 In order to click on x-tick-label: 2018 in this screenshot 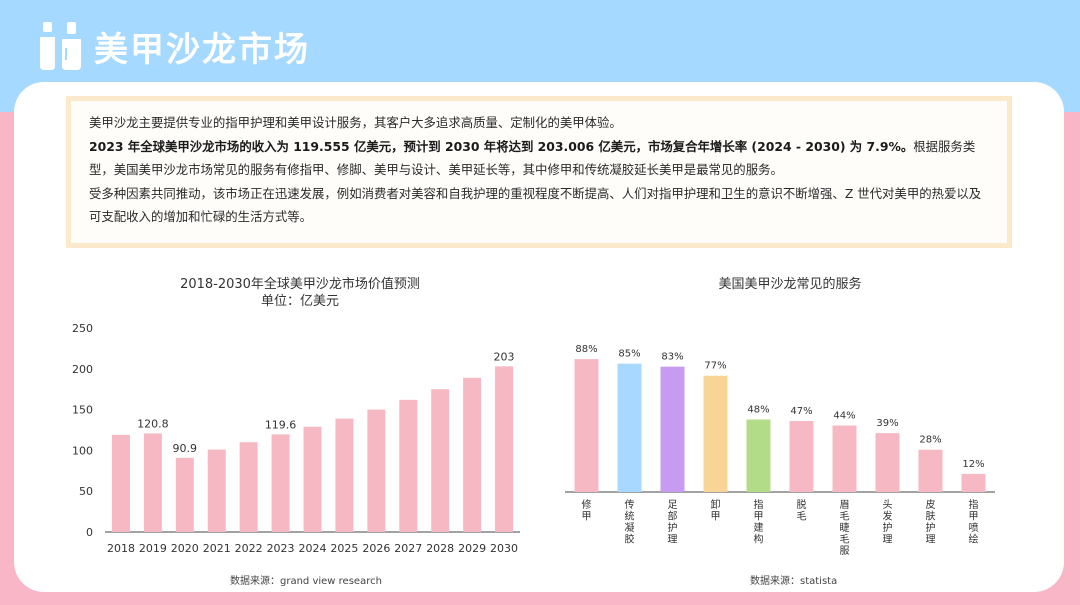, I will do `click(121, 548)`.